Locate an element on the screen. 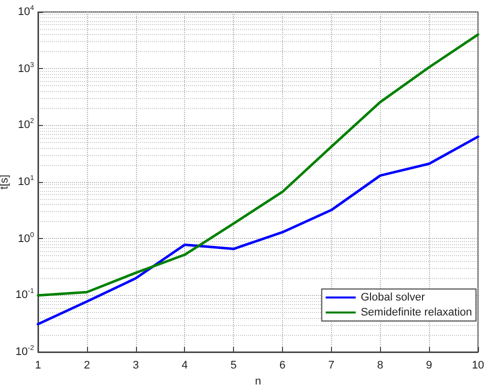 The width and height of the screenshot is (486, 386). x-tick-label: 4 is located at coordinates (185, 366).